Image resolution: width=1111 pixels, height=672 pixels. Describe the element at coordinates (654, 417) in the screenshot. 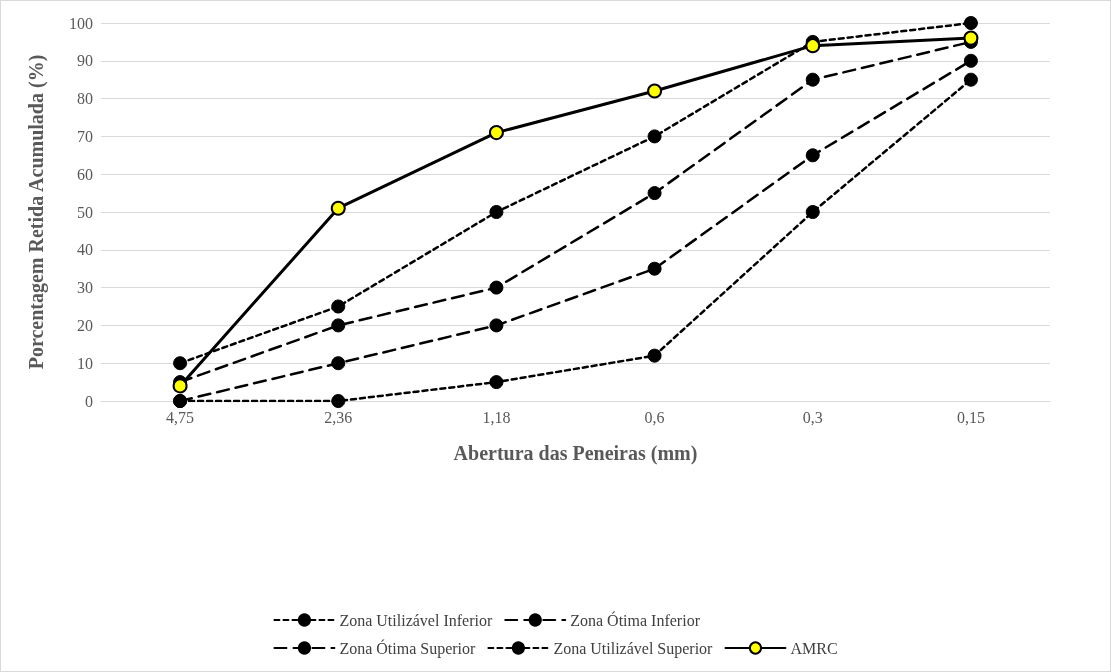

I see `x-tick-label: 0,6` at that location.